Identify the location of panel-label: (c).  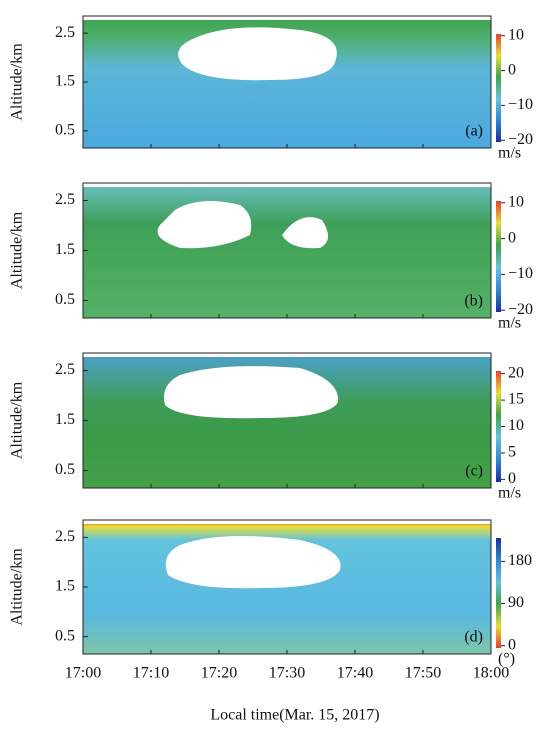
(474, 471).